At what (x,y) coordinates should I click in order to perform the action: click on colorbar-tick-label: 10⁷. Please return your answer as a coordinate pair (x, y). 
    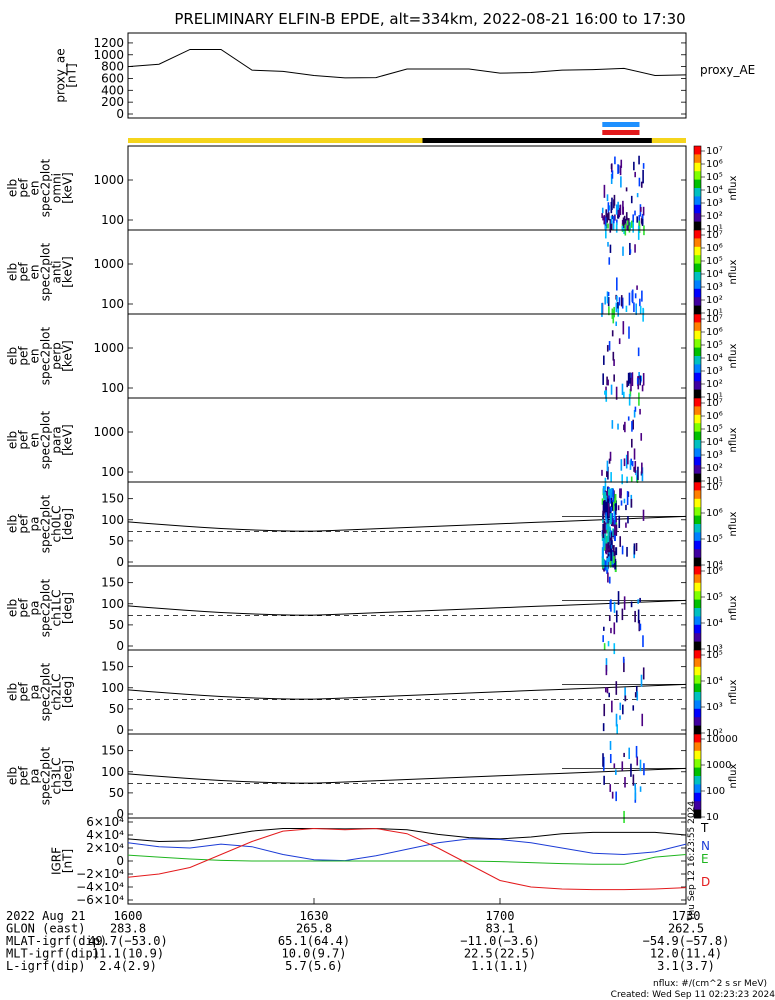
    Looking at the image, I should click on (714, 403).